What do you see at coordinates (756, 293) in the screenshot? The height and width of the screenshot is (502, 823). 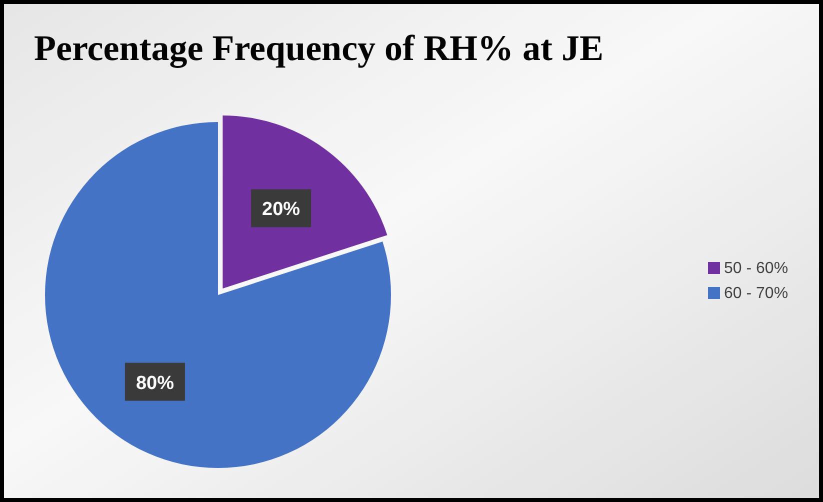 I see `legend-label: 60 - 70%` at bounding box center [756, 293].